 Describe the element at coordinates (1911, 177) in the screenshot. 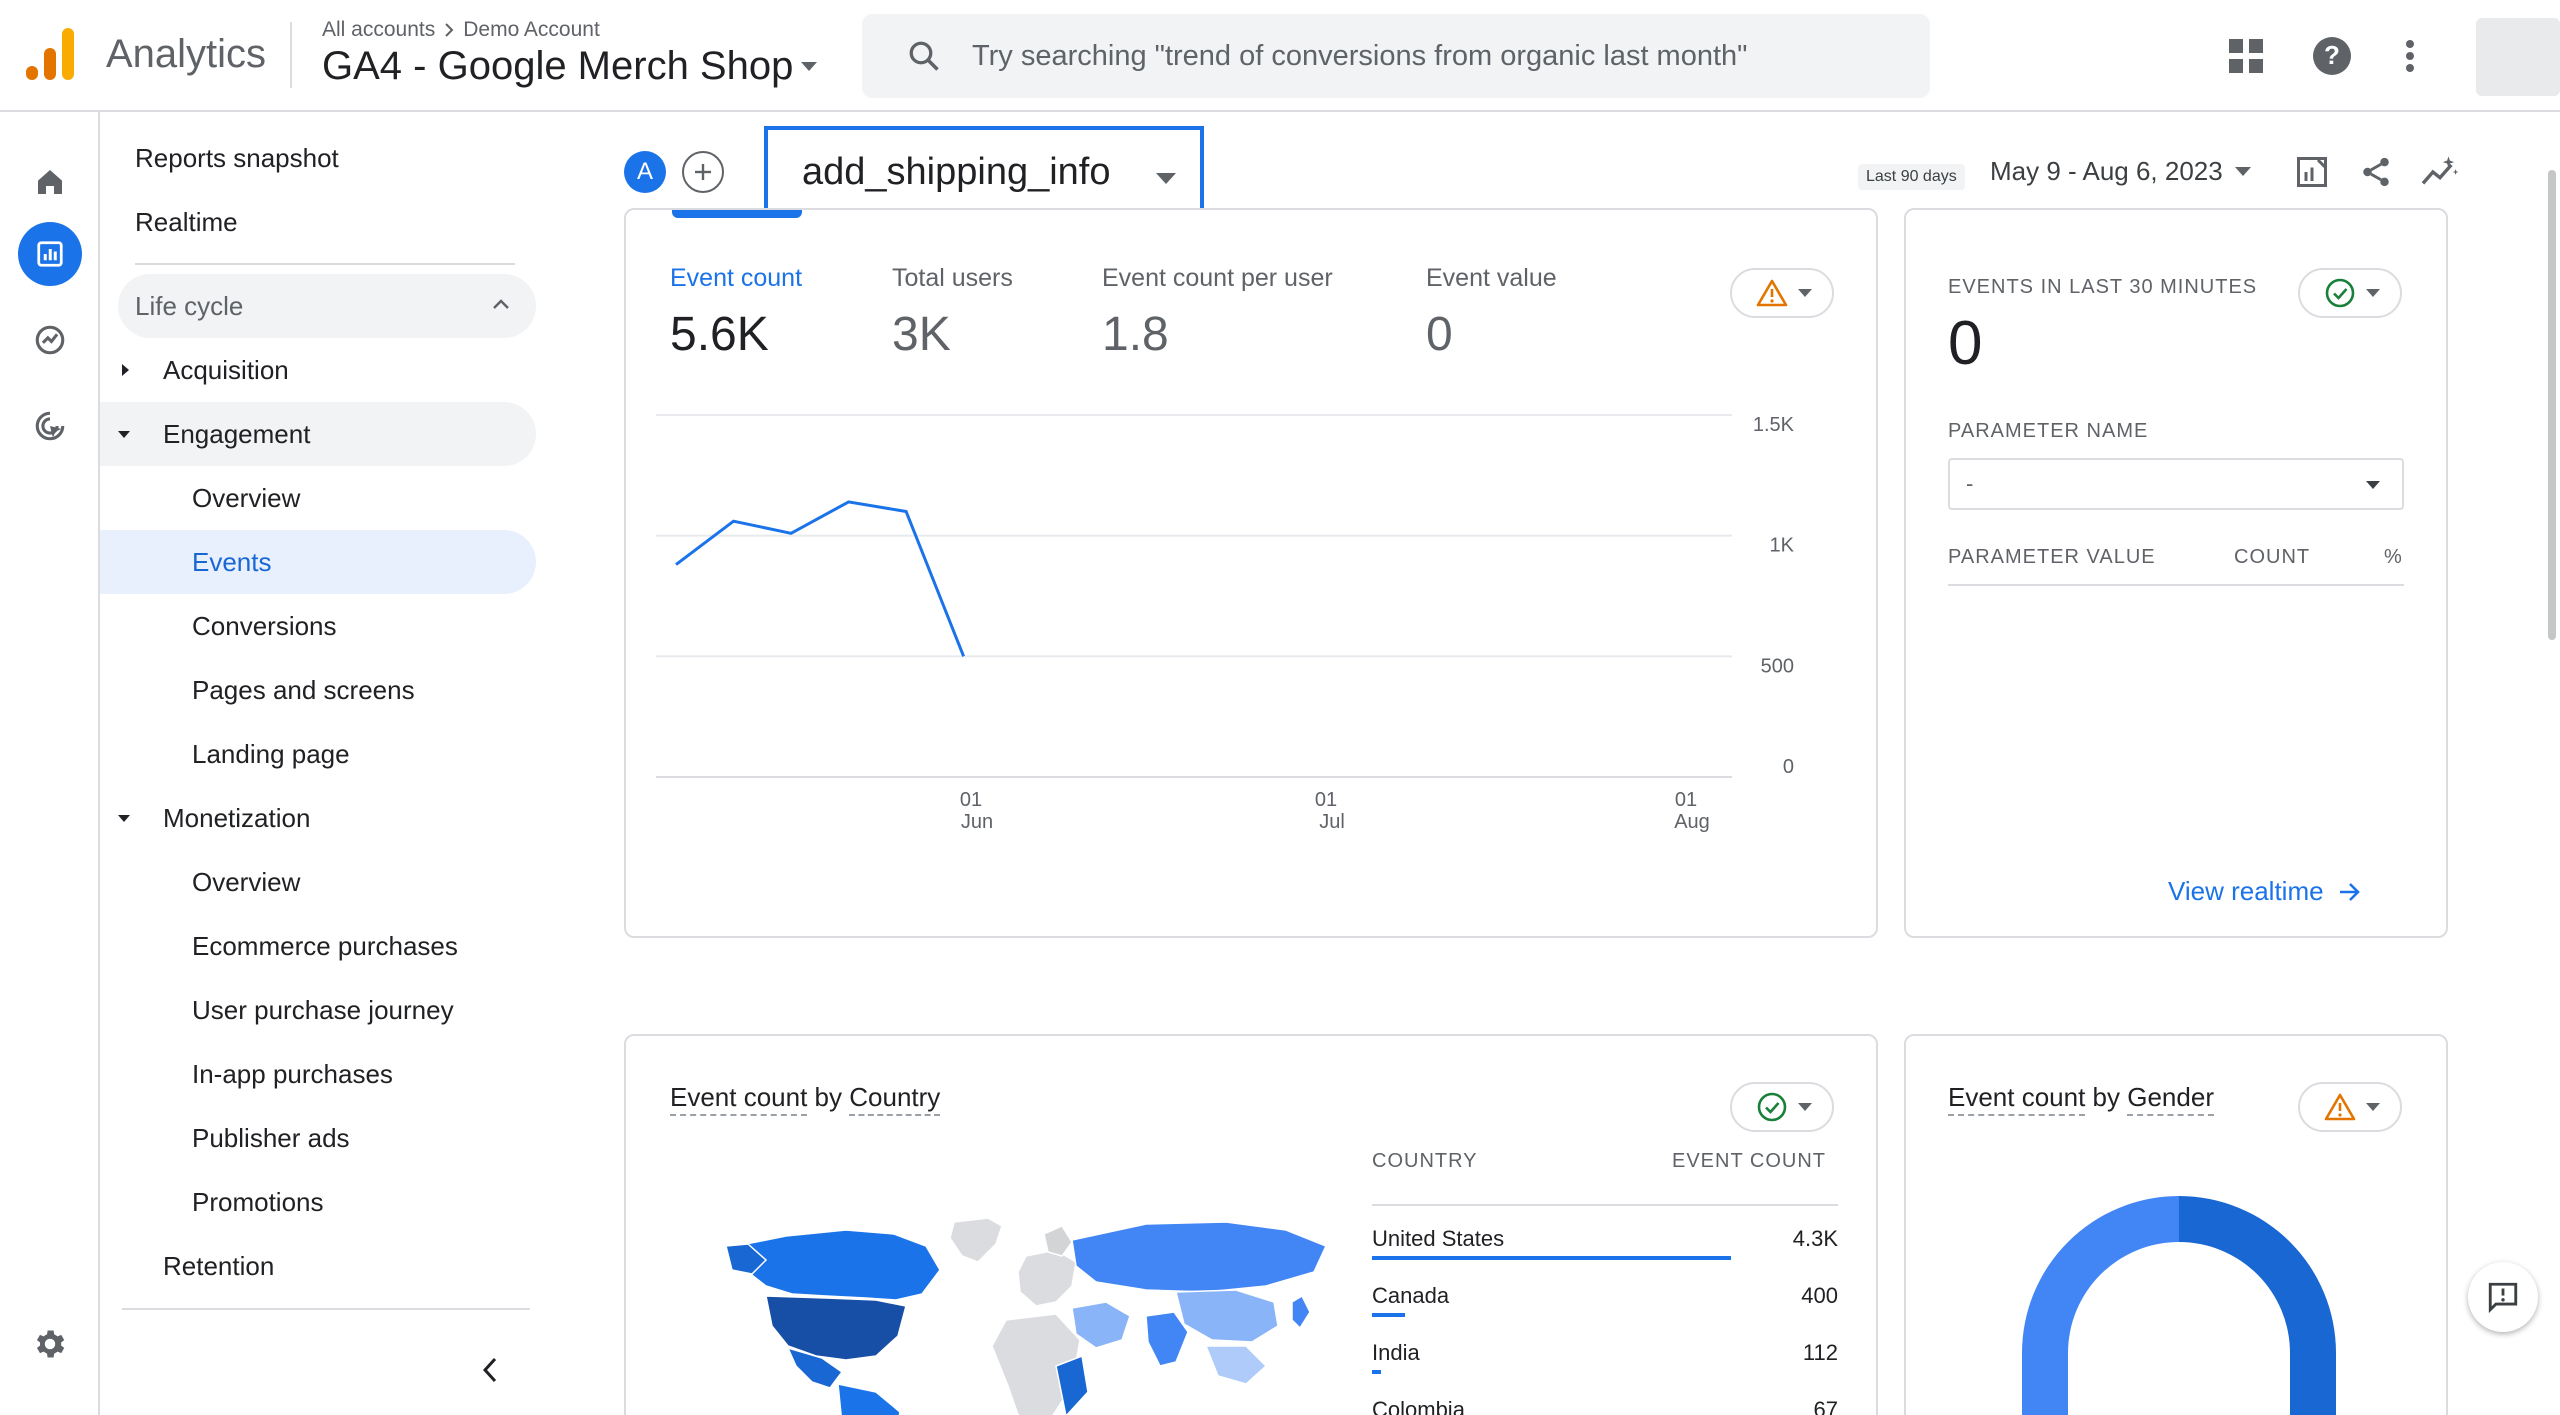

I see `date-range-hint: Last 90 days` at that location.